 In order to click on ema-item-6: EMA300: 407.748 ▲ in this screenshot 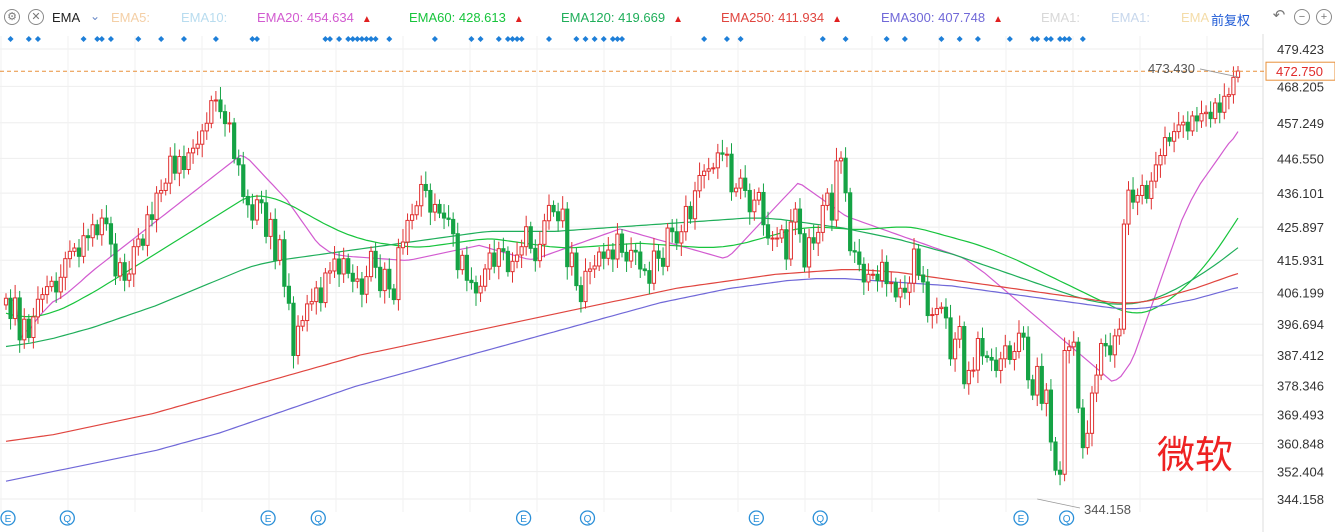, I will do `click(942, 17)`.